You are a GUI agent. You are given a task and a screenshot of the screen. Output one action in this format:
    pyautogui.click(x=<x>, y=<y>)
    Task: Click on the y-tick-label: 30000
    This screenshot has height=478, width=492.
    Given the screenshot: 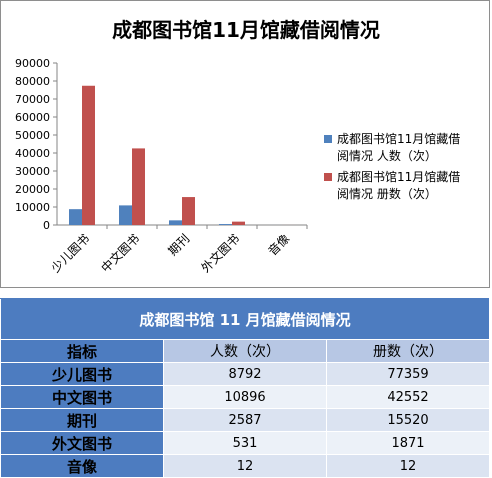 What is the action you would take?
    pyautogui.click(x=32, y=171)
    